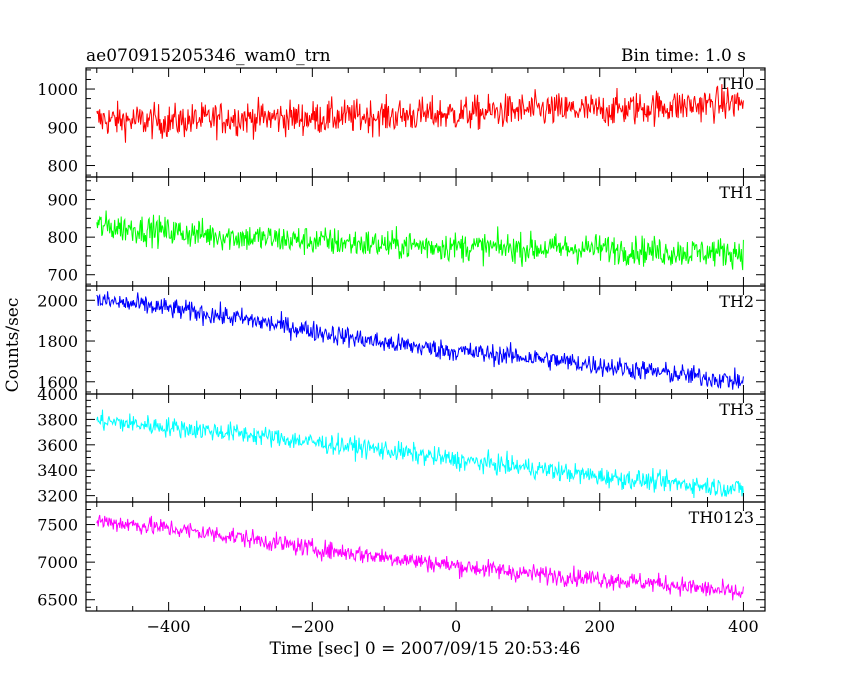 This screenshot has height=680, width=850. I want to click on y-axis-label: Counts/sec, so click(13, 345).